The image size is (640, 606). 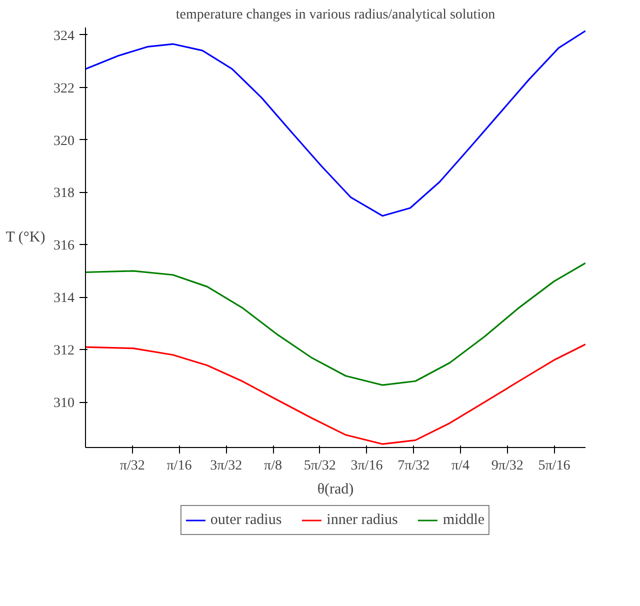 What do you see at coordinates (366, 466) in the screenshot?
I see `x-tick-label: 3π/16` at bounding box center [366, 466].